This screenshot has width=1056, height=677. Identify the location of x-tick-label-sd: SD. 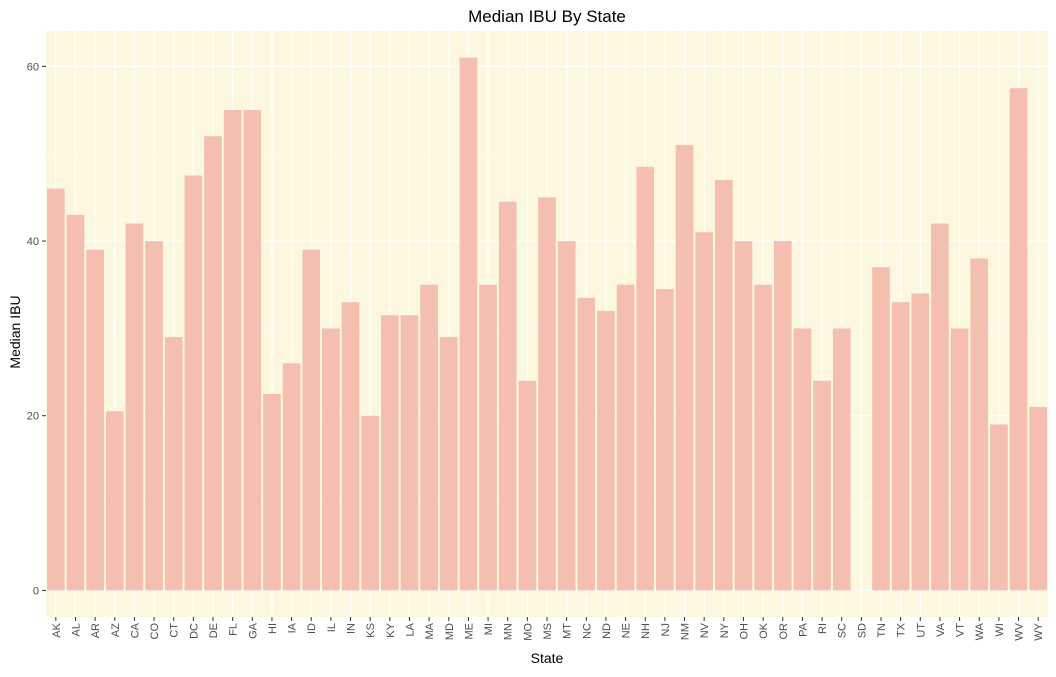
(862, 630).